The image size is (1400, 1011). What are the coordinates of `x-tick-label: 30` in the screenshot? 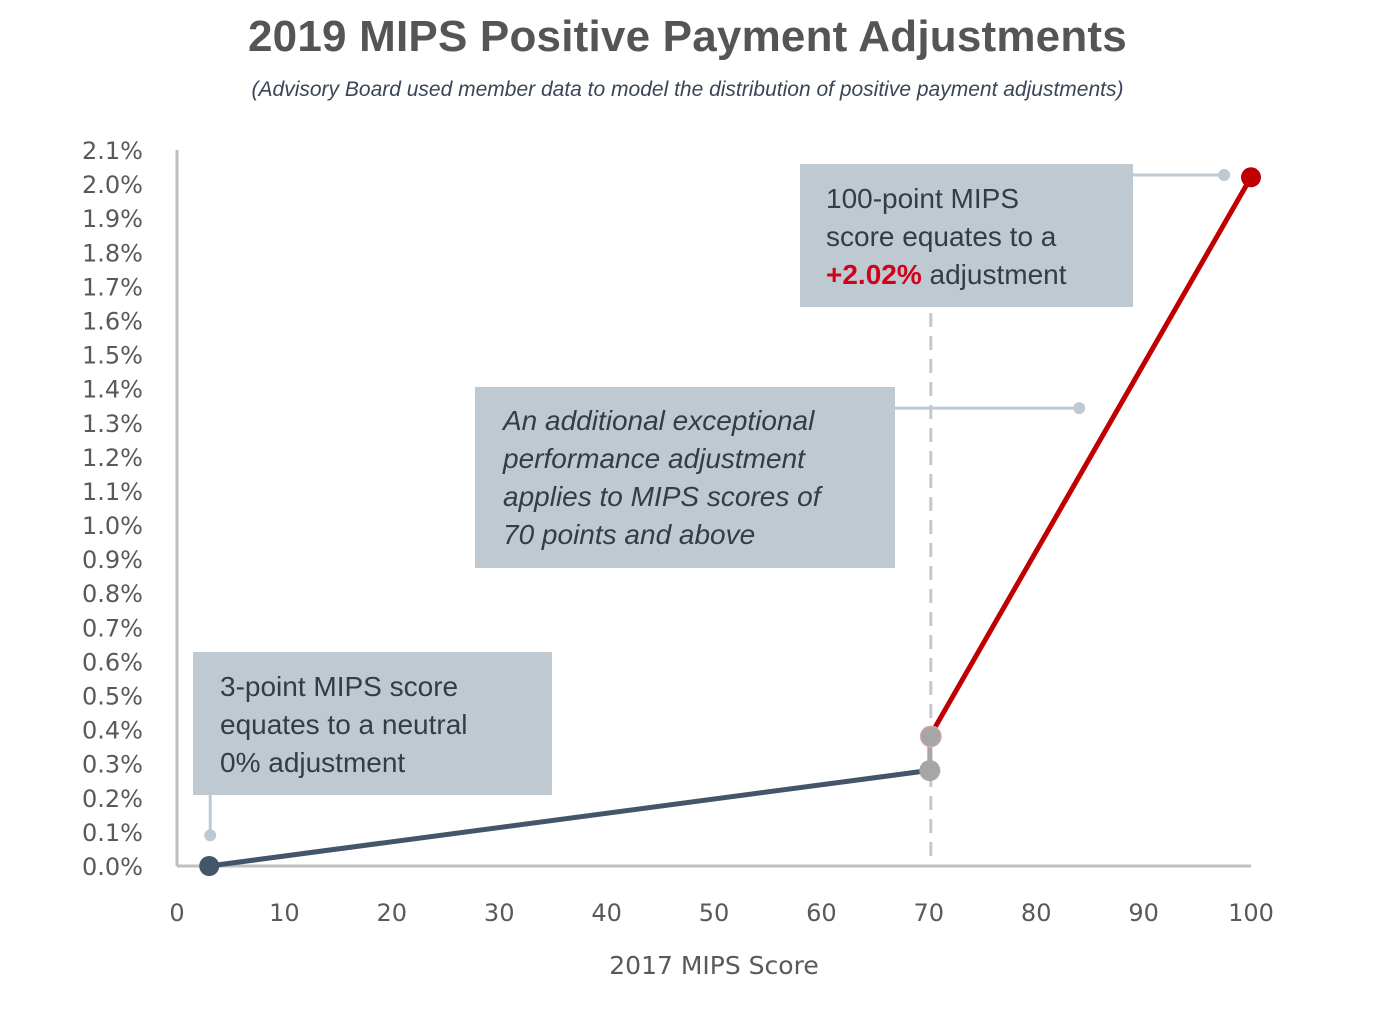 It's located at (499, 913).